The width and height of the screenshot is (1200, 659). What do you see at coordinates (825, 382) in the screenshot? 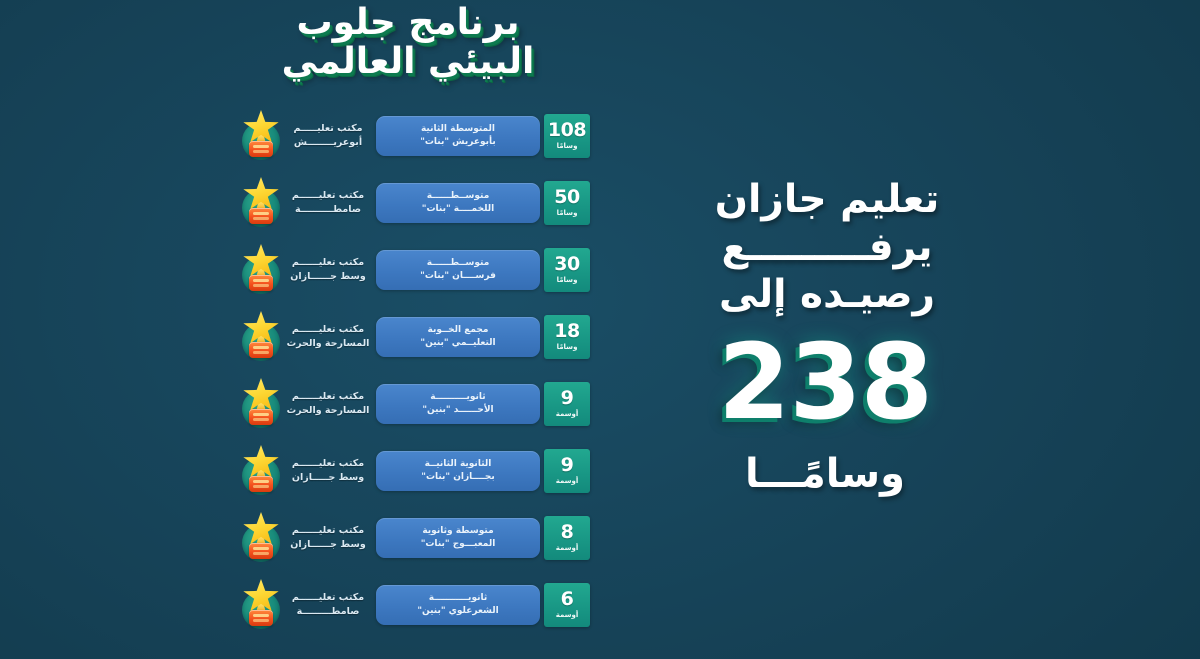
I see `total-medals-number: 238` at bounding box center [825, 382].